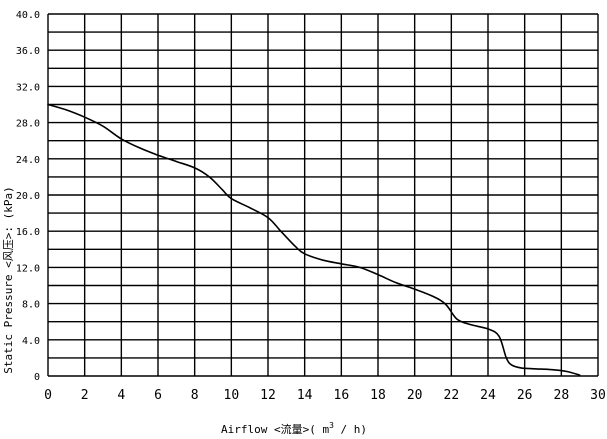 The height and width of the screenshot is (439, 607). Describe the element at coordinates (232, 395) in the screenshot. I see `x-tick-label: 10` at that location.